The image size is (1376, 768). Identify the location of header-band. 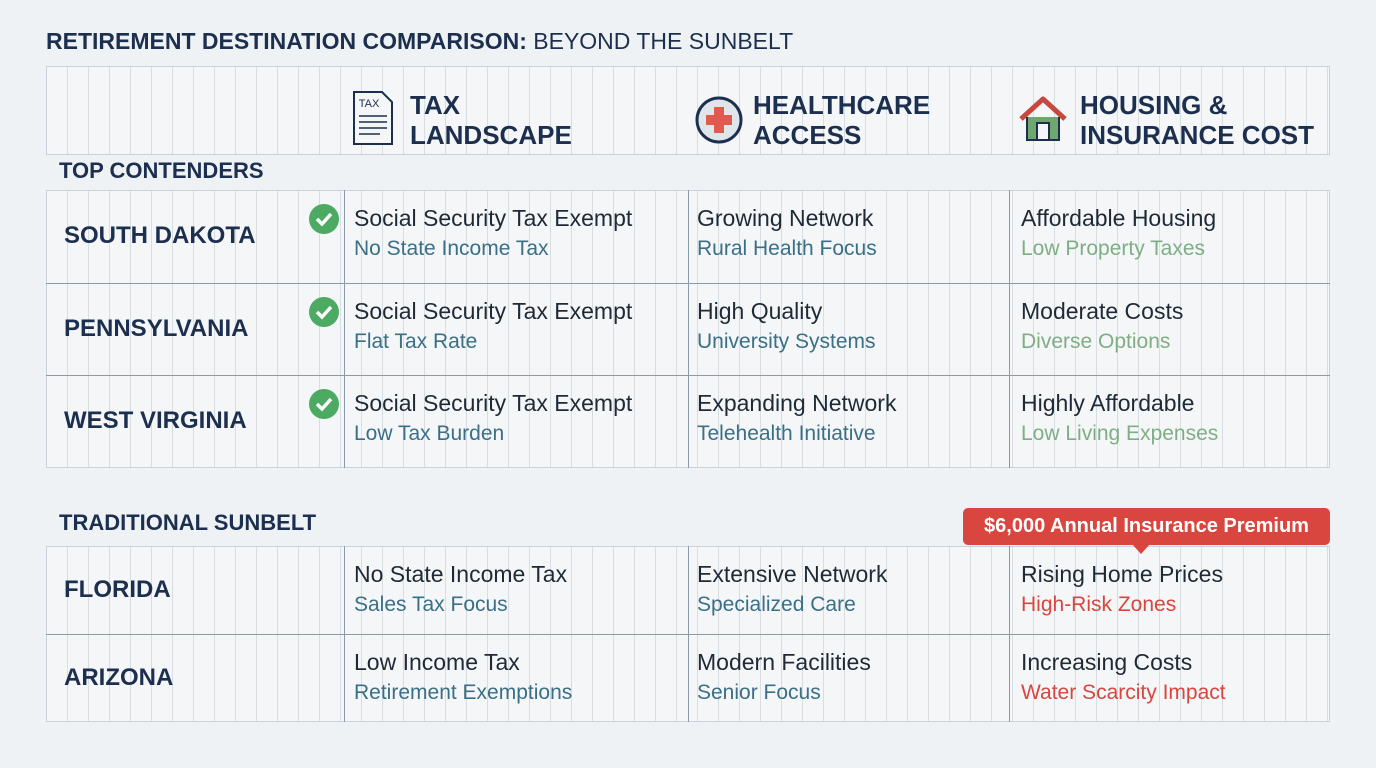
(688, 110).